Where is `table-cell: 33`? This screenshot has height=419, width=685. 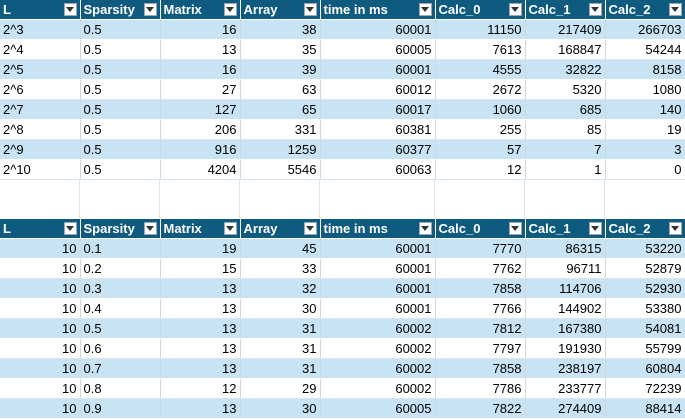 table-cell: 33 is located at coordinates (280, 268).